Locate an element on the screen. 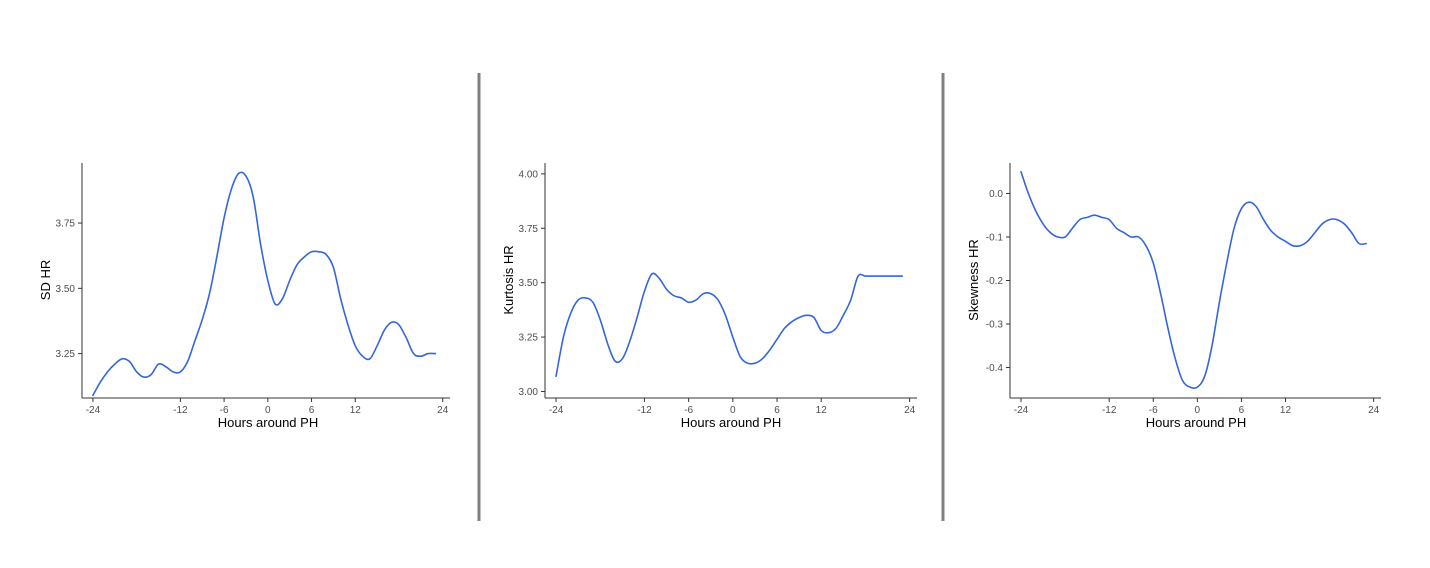  y-tick-label: 4.00 is located at coordinates (529, 174).